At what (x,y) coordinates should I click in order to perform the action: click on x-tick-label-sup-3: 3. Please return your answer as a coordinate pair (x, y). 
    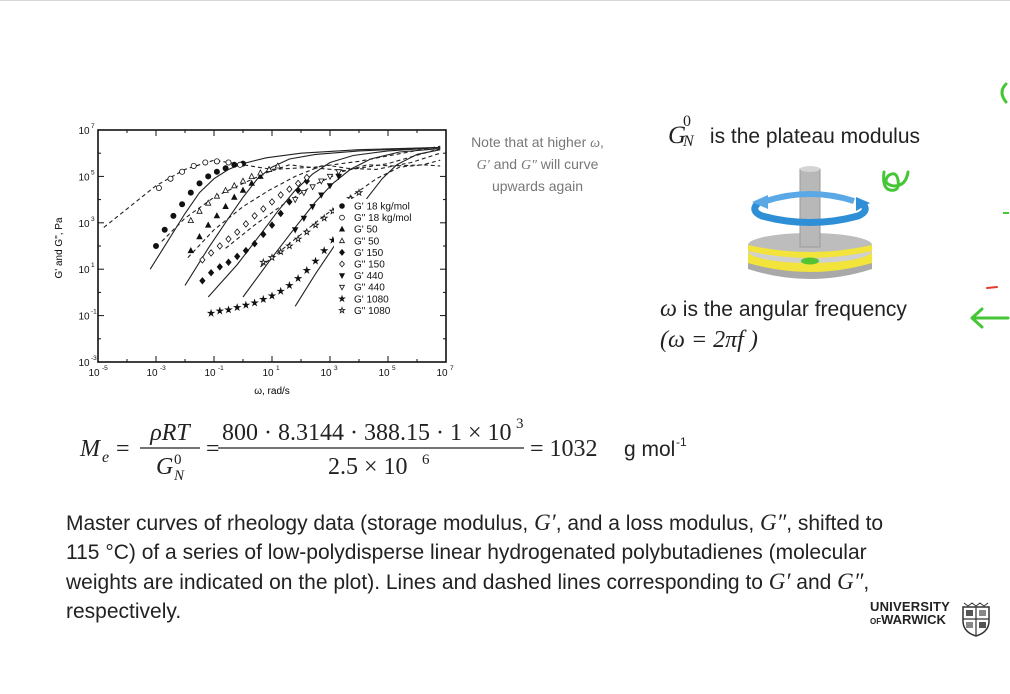
    Looking at the image, I should click on (336, 368).